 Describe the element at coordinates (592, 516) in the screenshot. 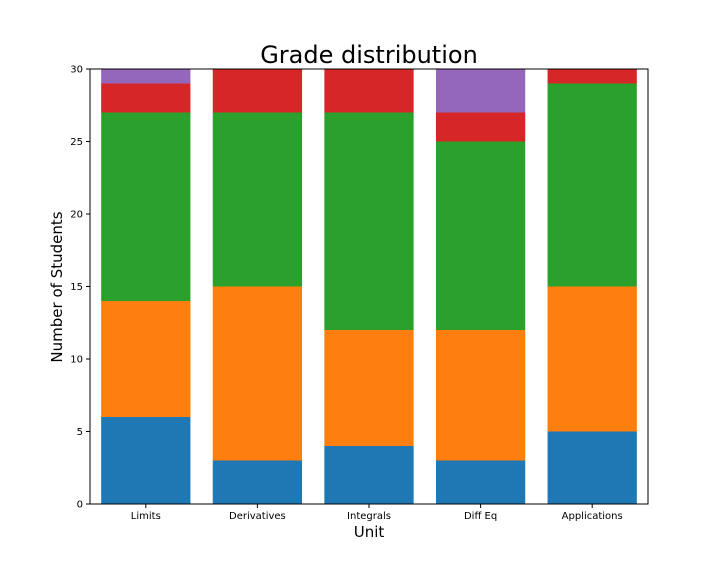

I see `x-tick-label: Applications` at that location.